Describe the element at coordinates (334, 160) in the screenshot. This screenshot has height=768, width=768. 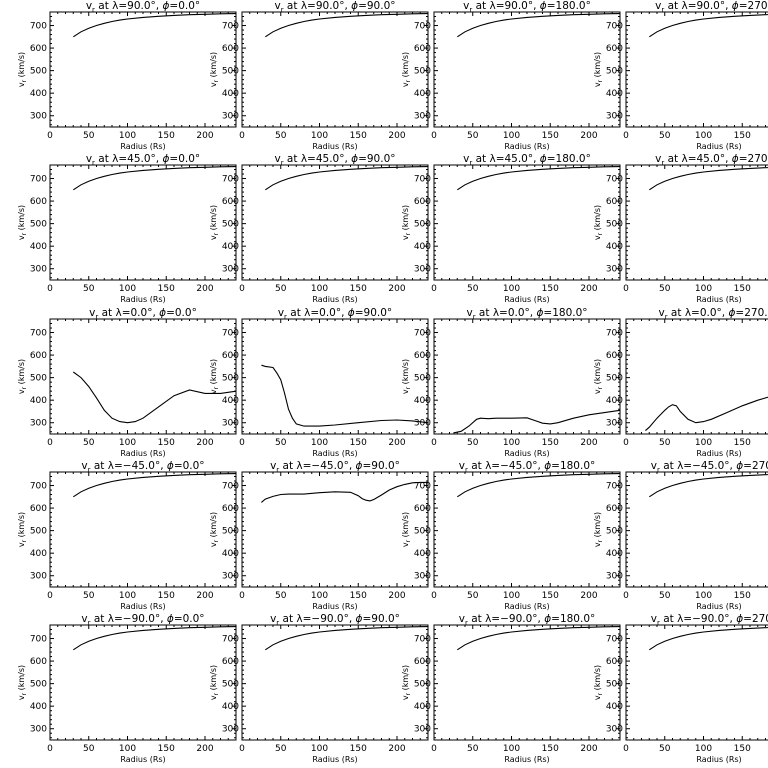
I see `panel-title: vr at λ=45.0°, ϕ=90.0°` at that location.